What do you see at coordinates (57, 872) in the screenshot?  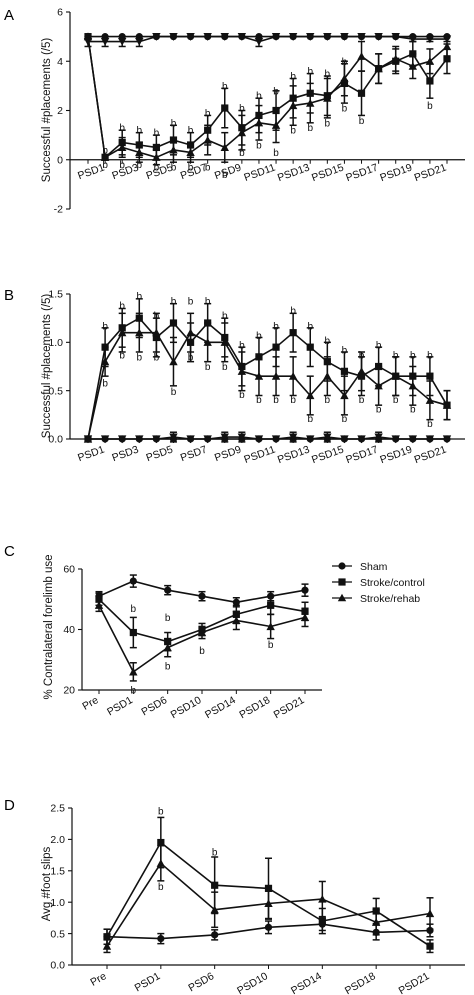 I see `panel-d-y-tick-label: 1.5` at bounding box center [57, 872].